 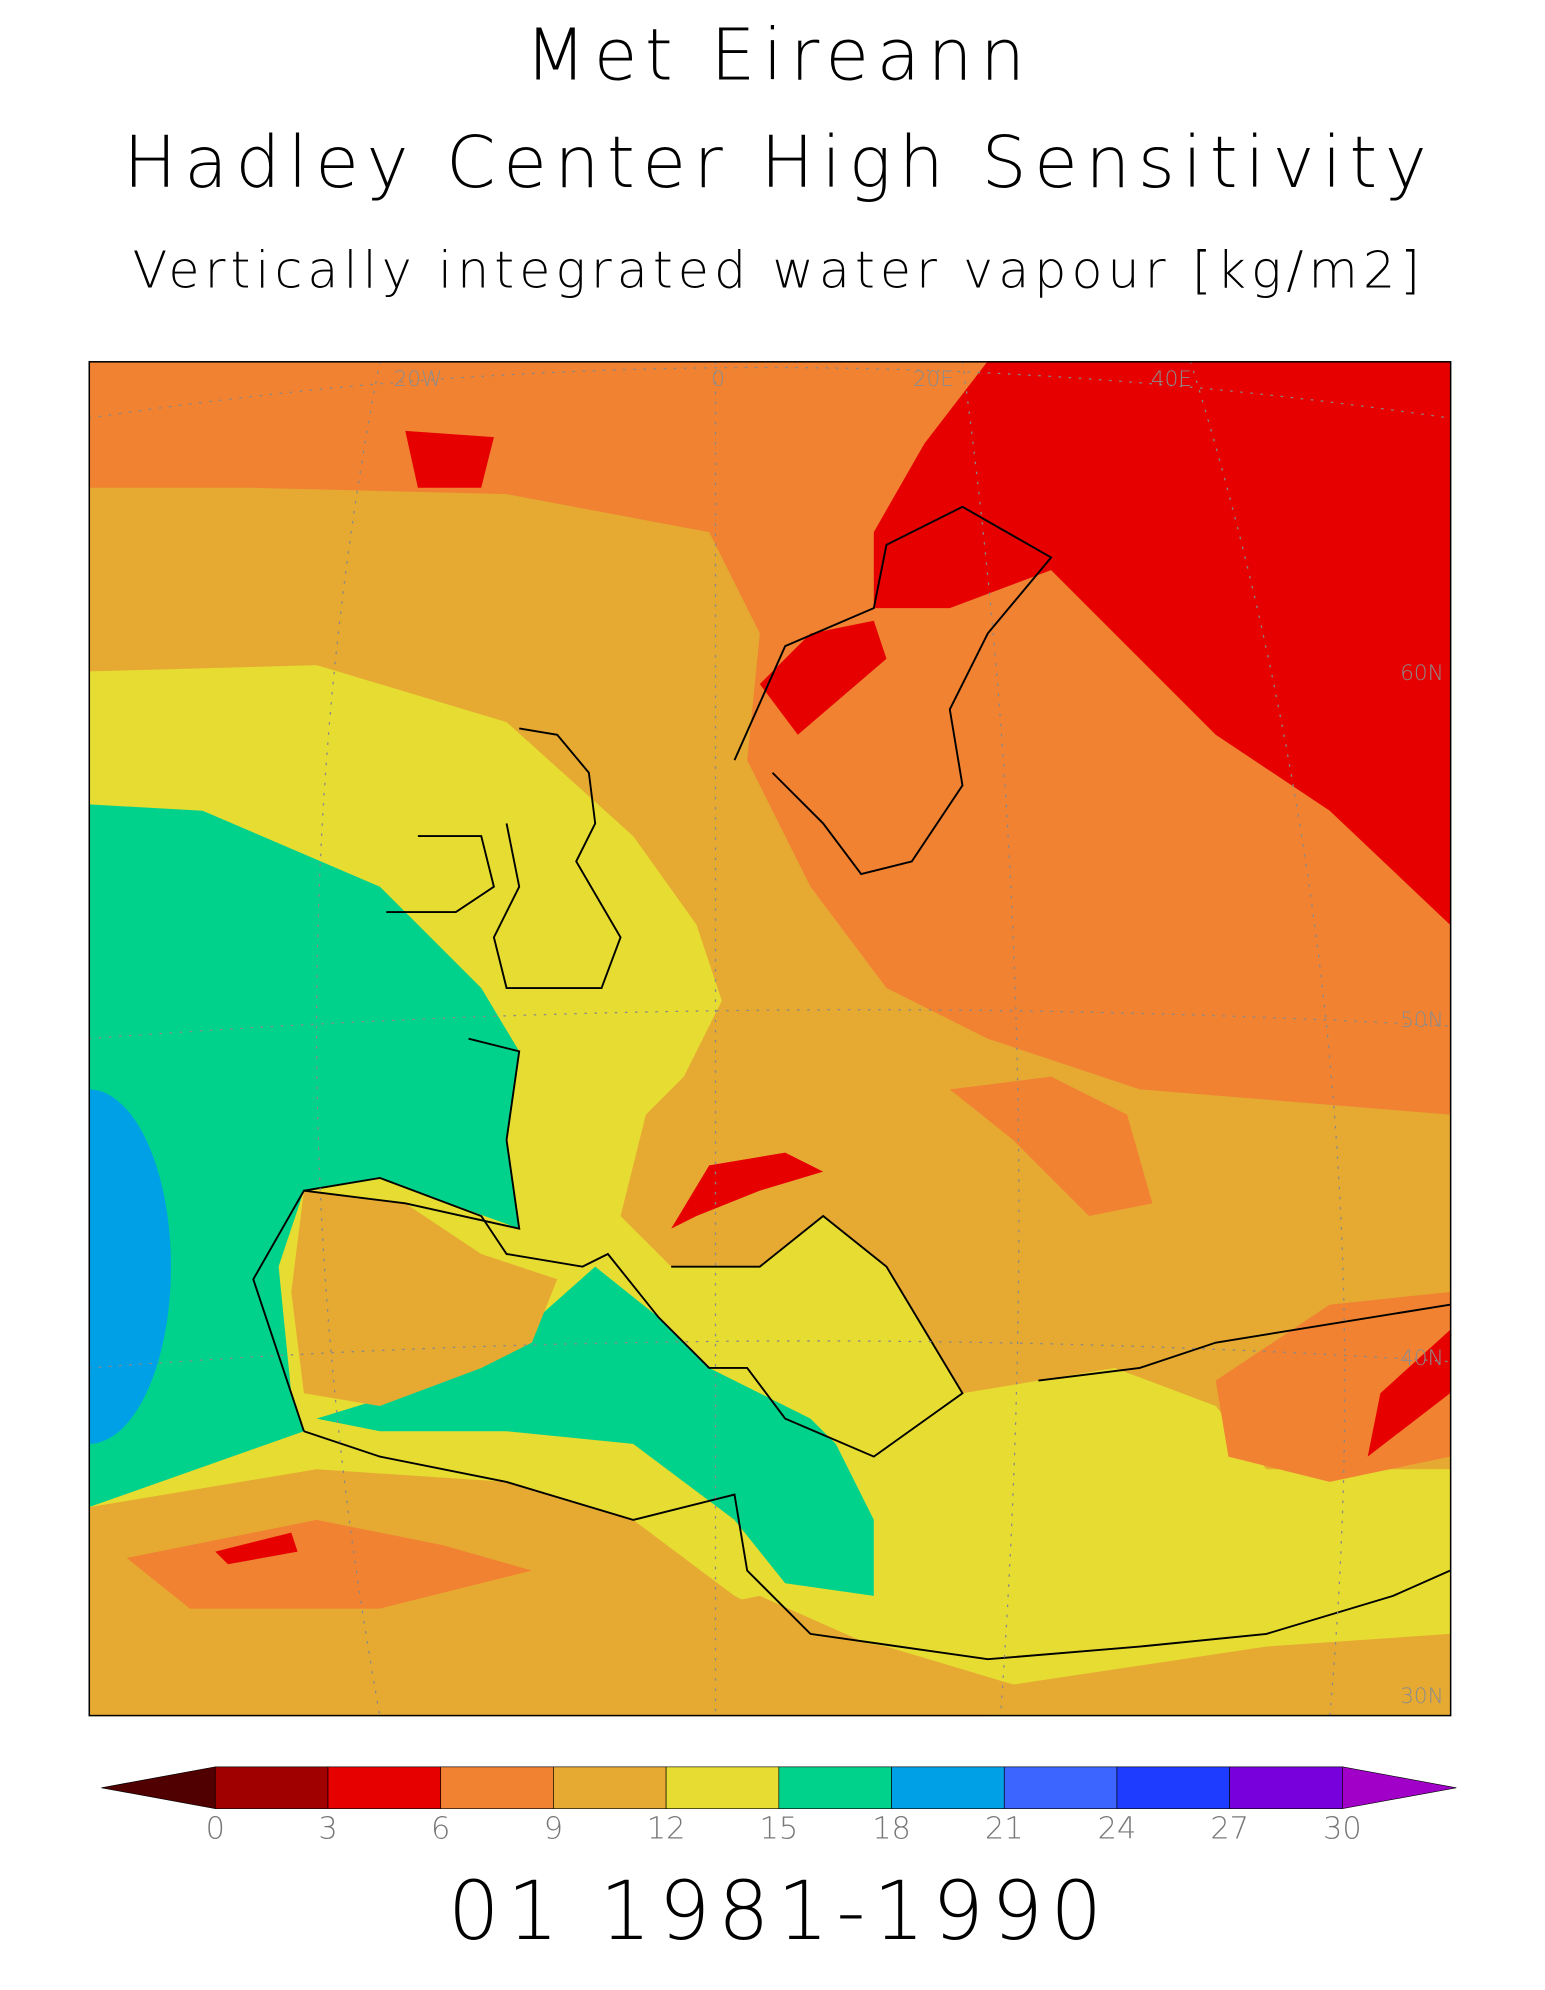 What do you see at coordinates (418, 379) in the screenshot?
I see `lon-label: 20W` at bounding box center [418, 379].